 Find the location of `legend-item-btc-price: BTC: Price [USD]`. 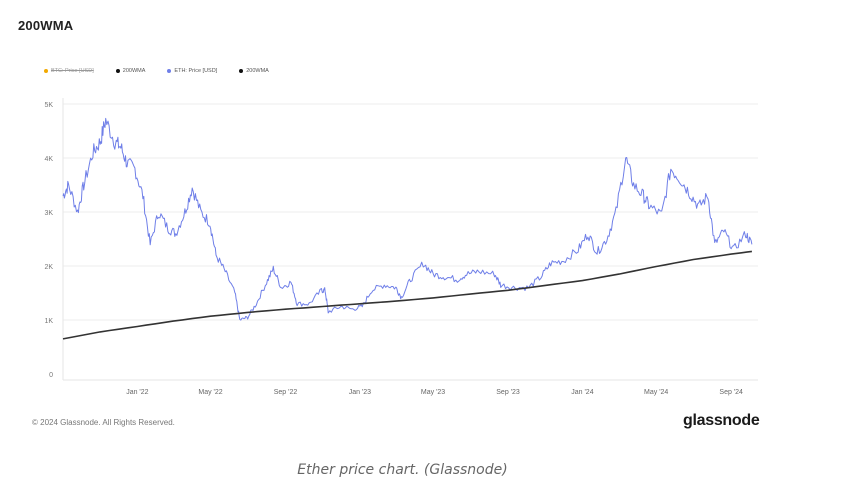

legend-item-btc-price: BTC: Price [USD] is located at coordinates (69, 71).